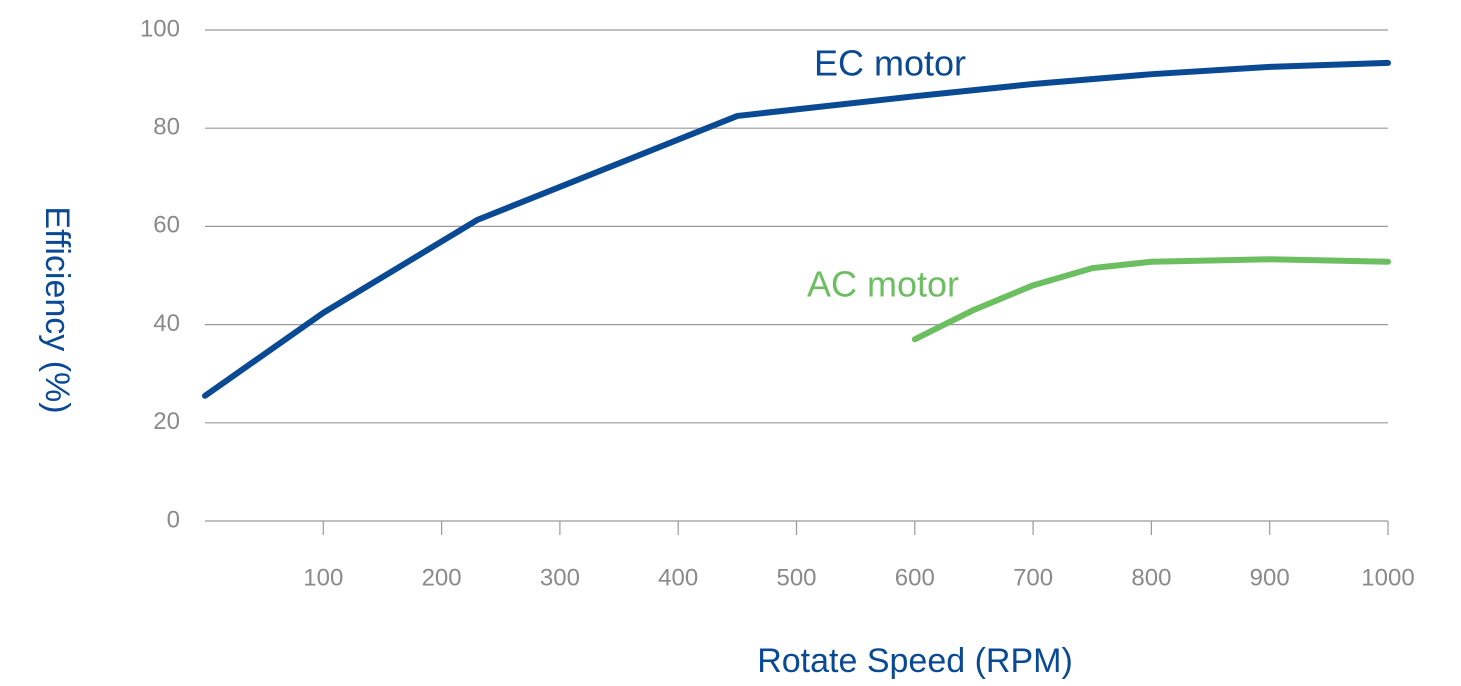 The height and width of the screenshot is (686, 1461). What do you see at coordinates (442, 577) in the screenshot?
I see `x-tick-label: 200` at bounding box center [442, 577].